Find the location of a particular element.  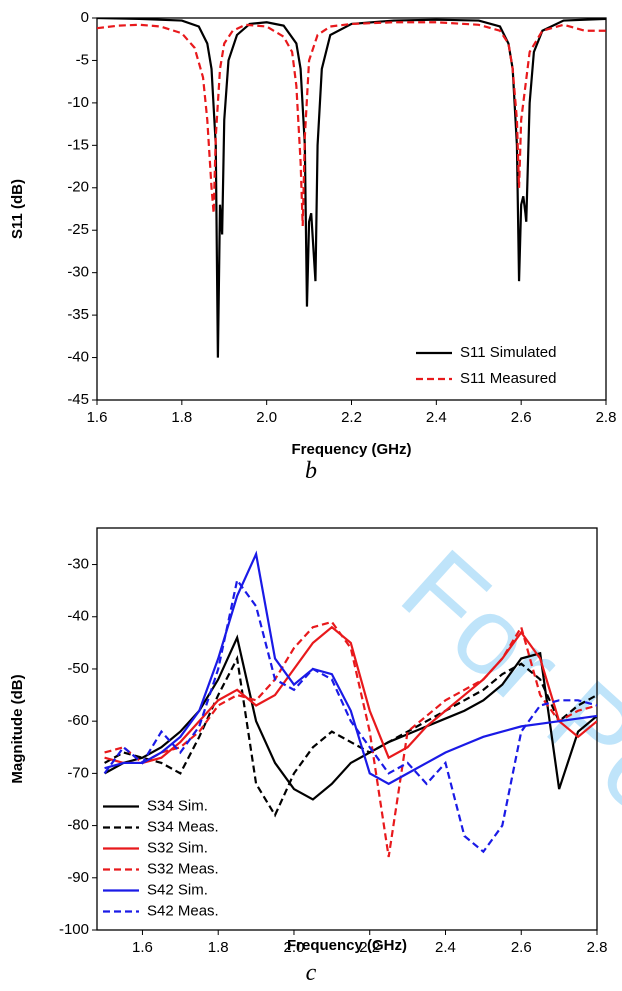

y-tick-label: -60 is located at coordinates (78, 720).